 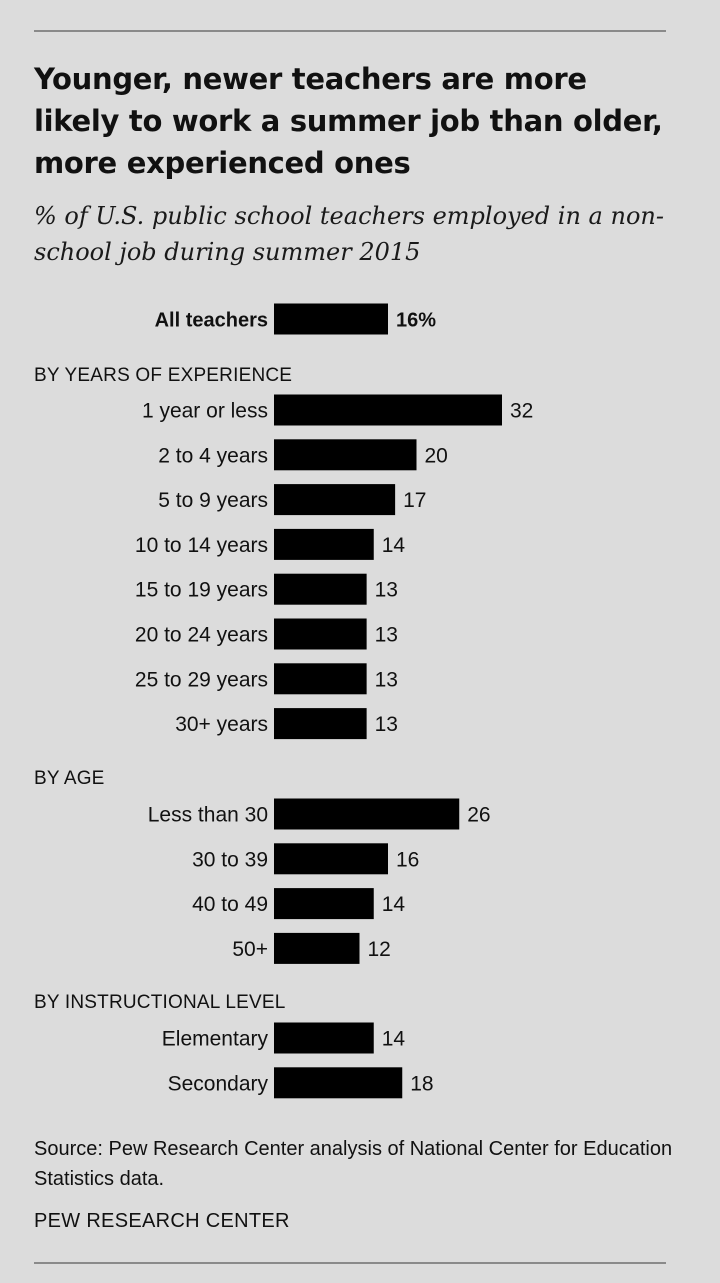 What do you see at coordinates (350, 1263) in the screenshot?
I see `bottom-rule` at bounding box center [350, 1263].